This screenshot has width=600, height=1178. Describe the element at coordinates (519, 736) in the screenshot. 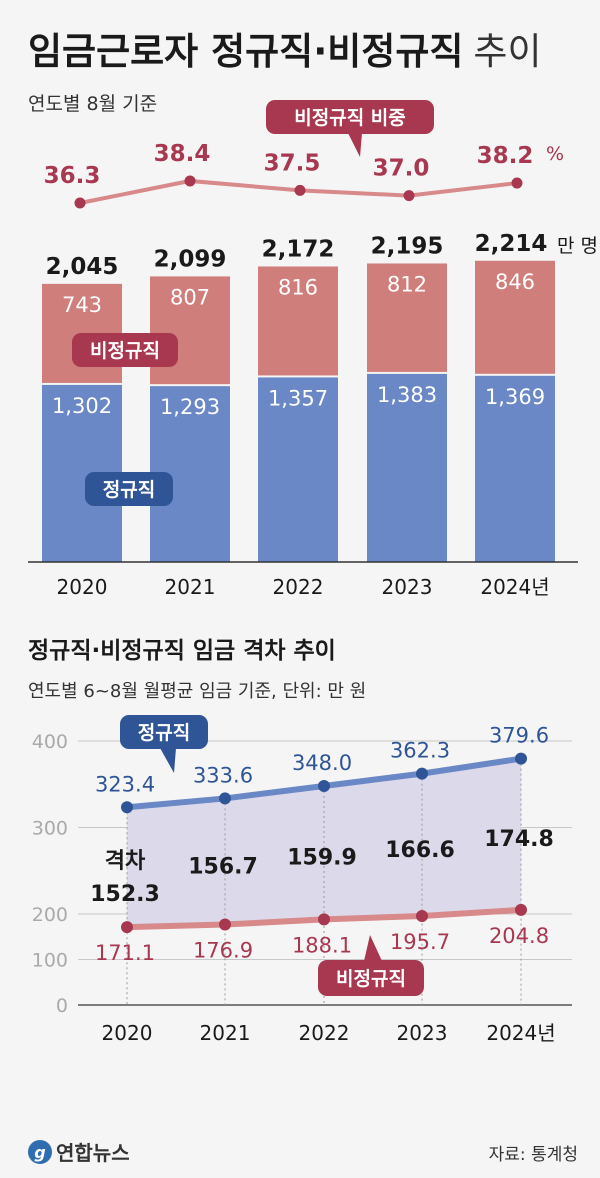

I see `regular-value-label: 379.6` at that location.